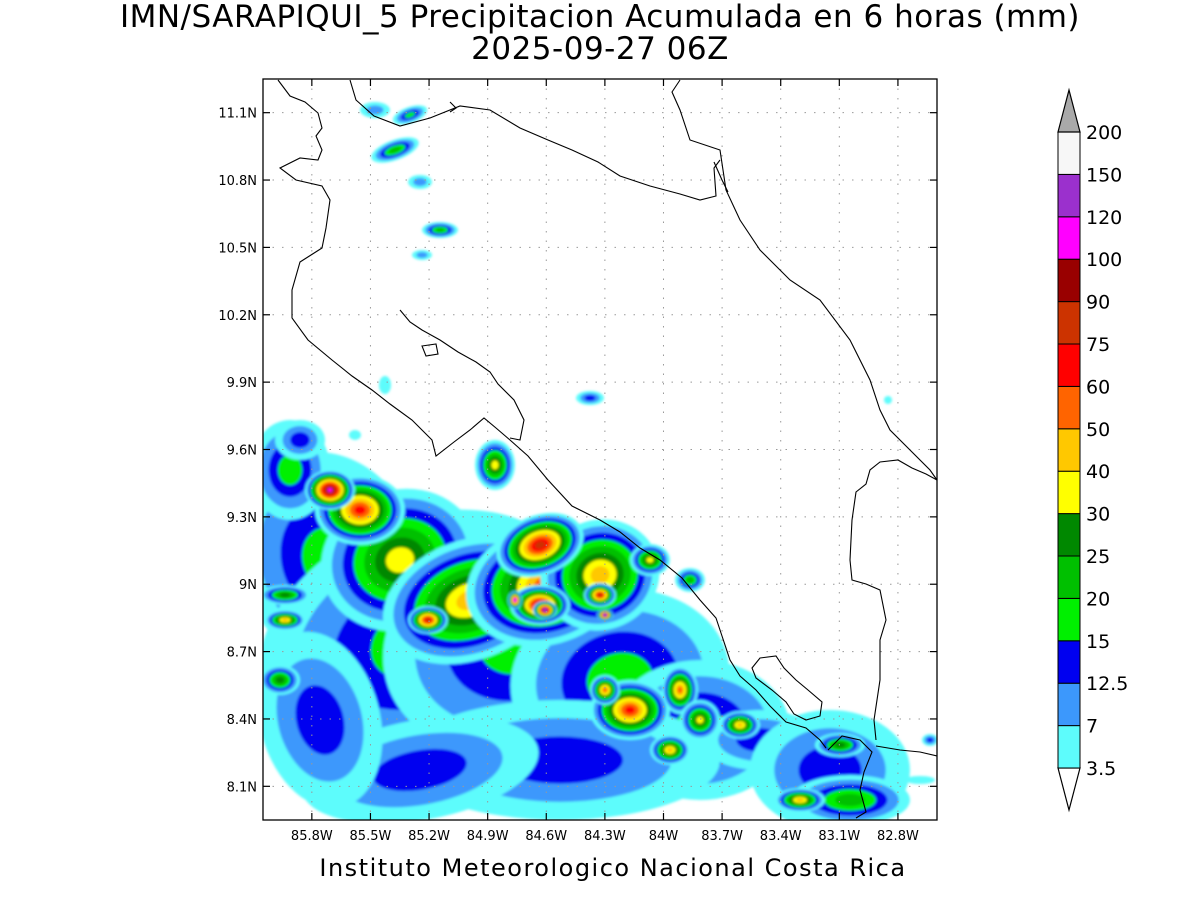 The width and height of the screenshot is (1200, 900). What do you see at coordinates (237, 181) in the screenshot?
I see `lat-tick-label: 10.8N` at bounding box center [237, 181].